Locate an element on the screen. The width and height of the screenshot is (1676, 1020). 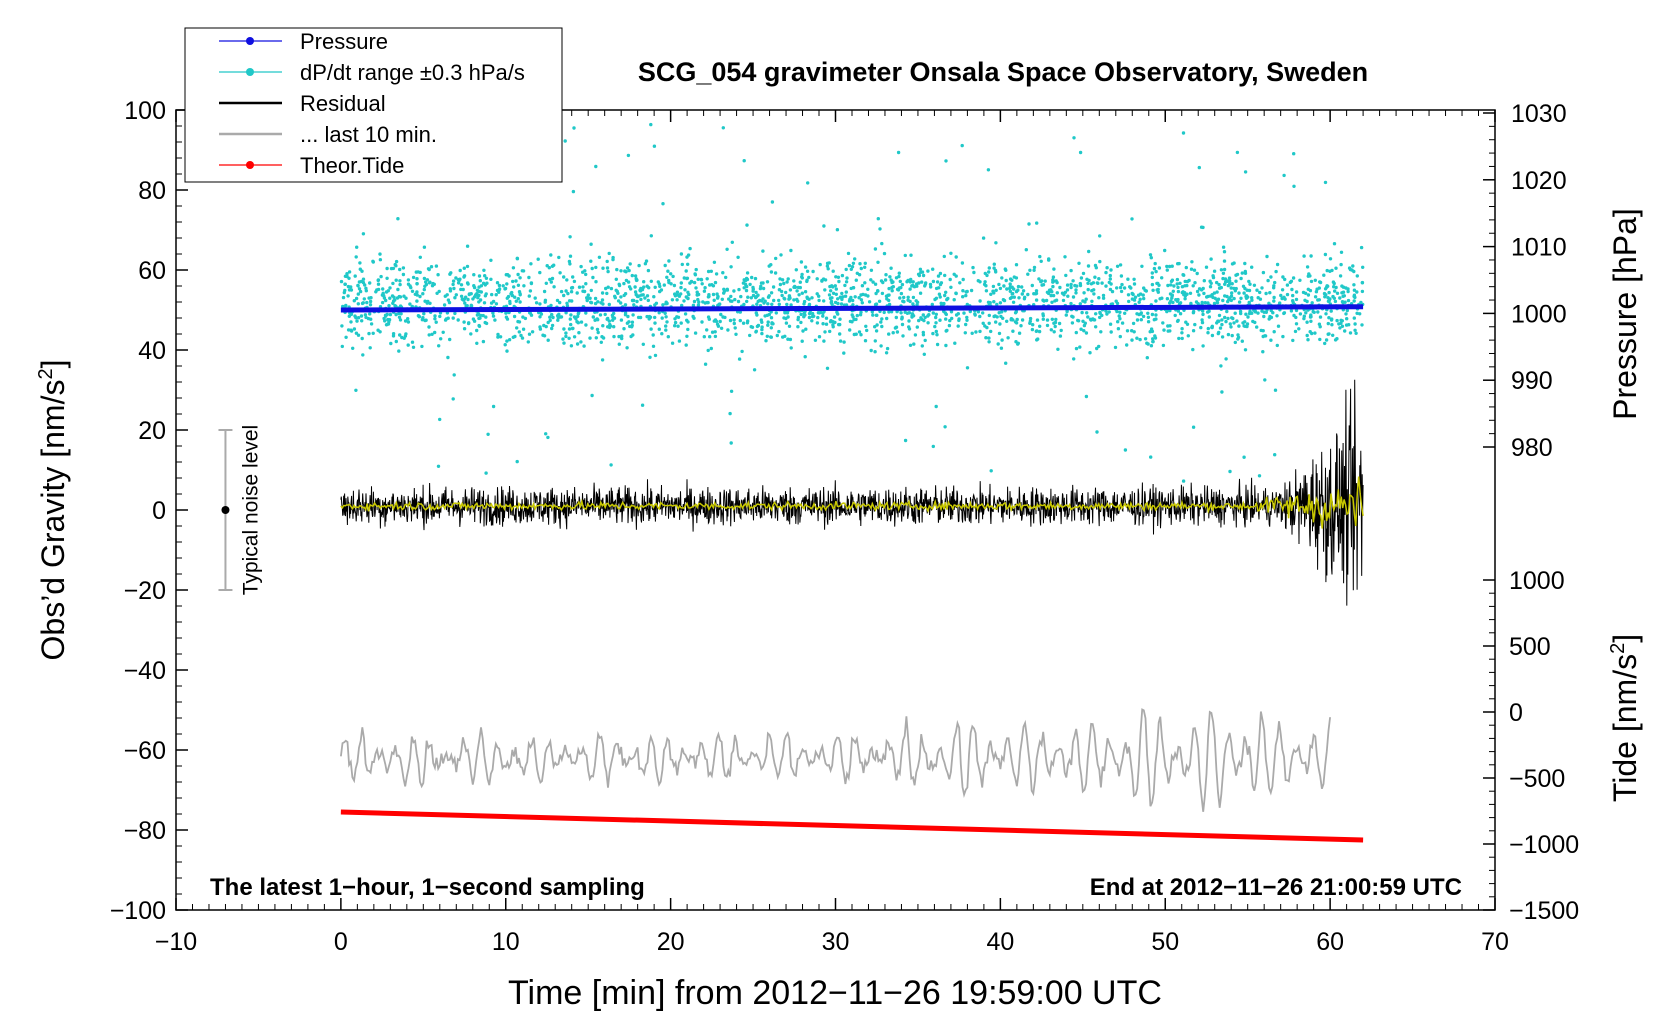
pressure-tick-label: 1030 is located at coordinates (1539, 114).